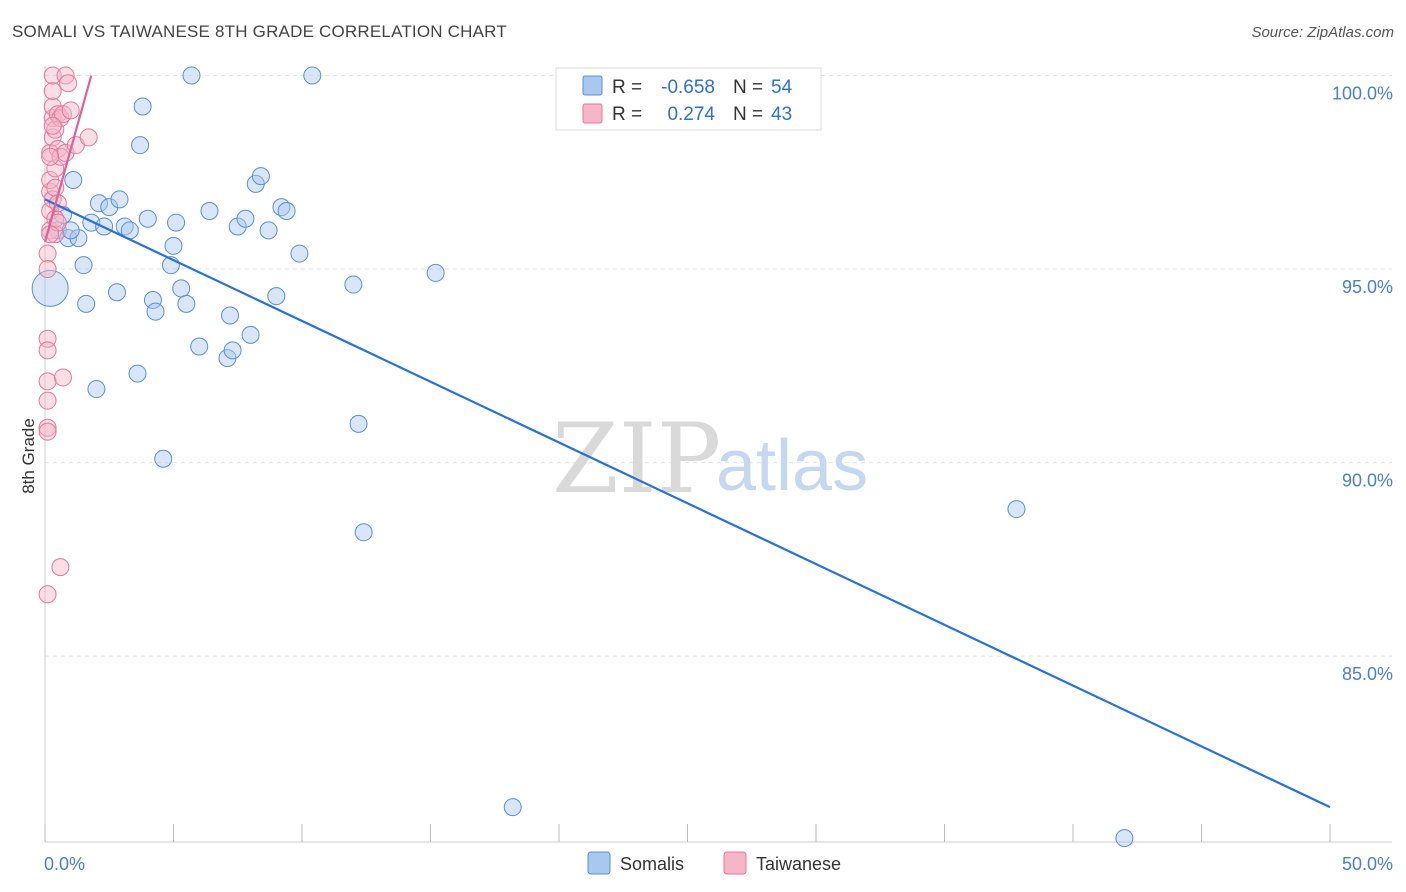 This screenshot has width=1406, height=892. What do you see at coordinates (1367, 481) in the screenshot?
I see `y-tick-label-1: 90.0%` at bounding box center [1367, 481].